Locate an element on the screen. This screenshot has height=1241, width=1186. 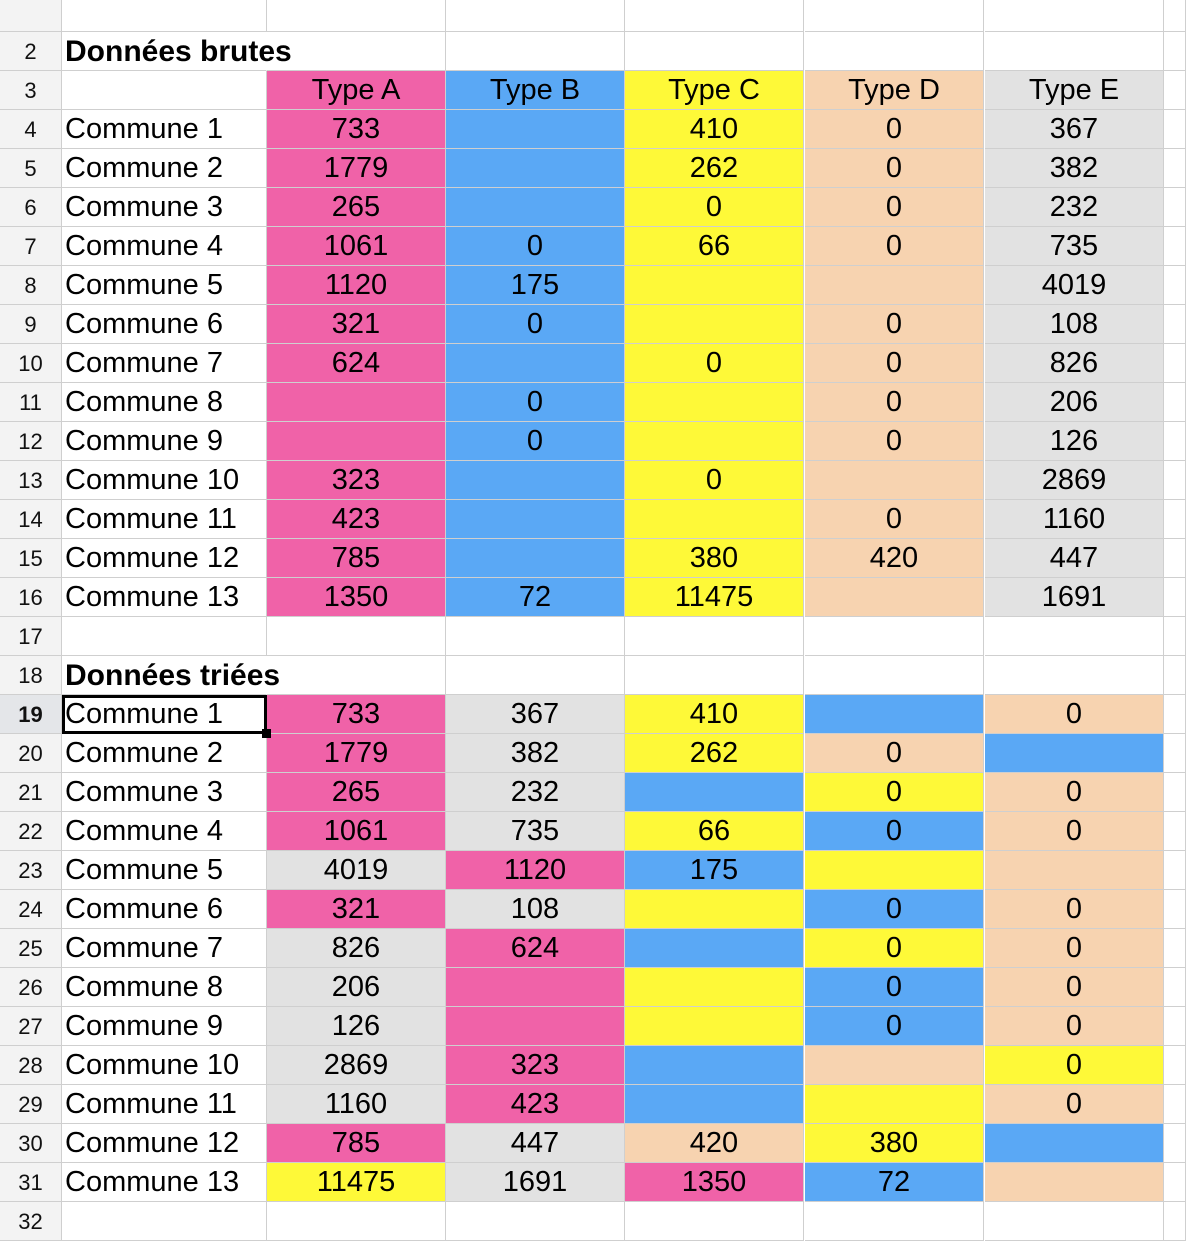
commune-label: Commune 3 is located at coordinates (164, 207).